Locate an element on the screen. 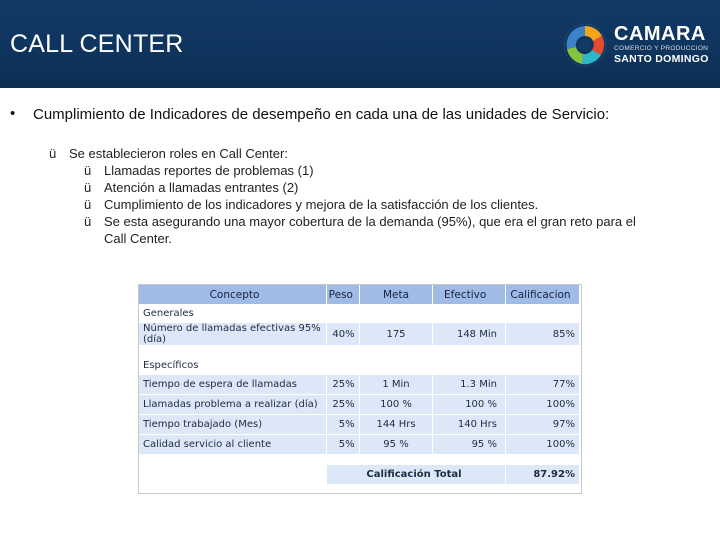 The height and width of the screenshot is (540, 720). cell-calificacion: 97% is located at coordinates (541, 424).